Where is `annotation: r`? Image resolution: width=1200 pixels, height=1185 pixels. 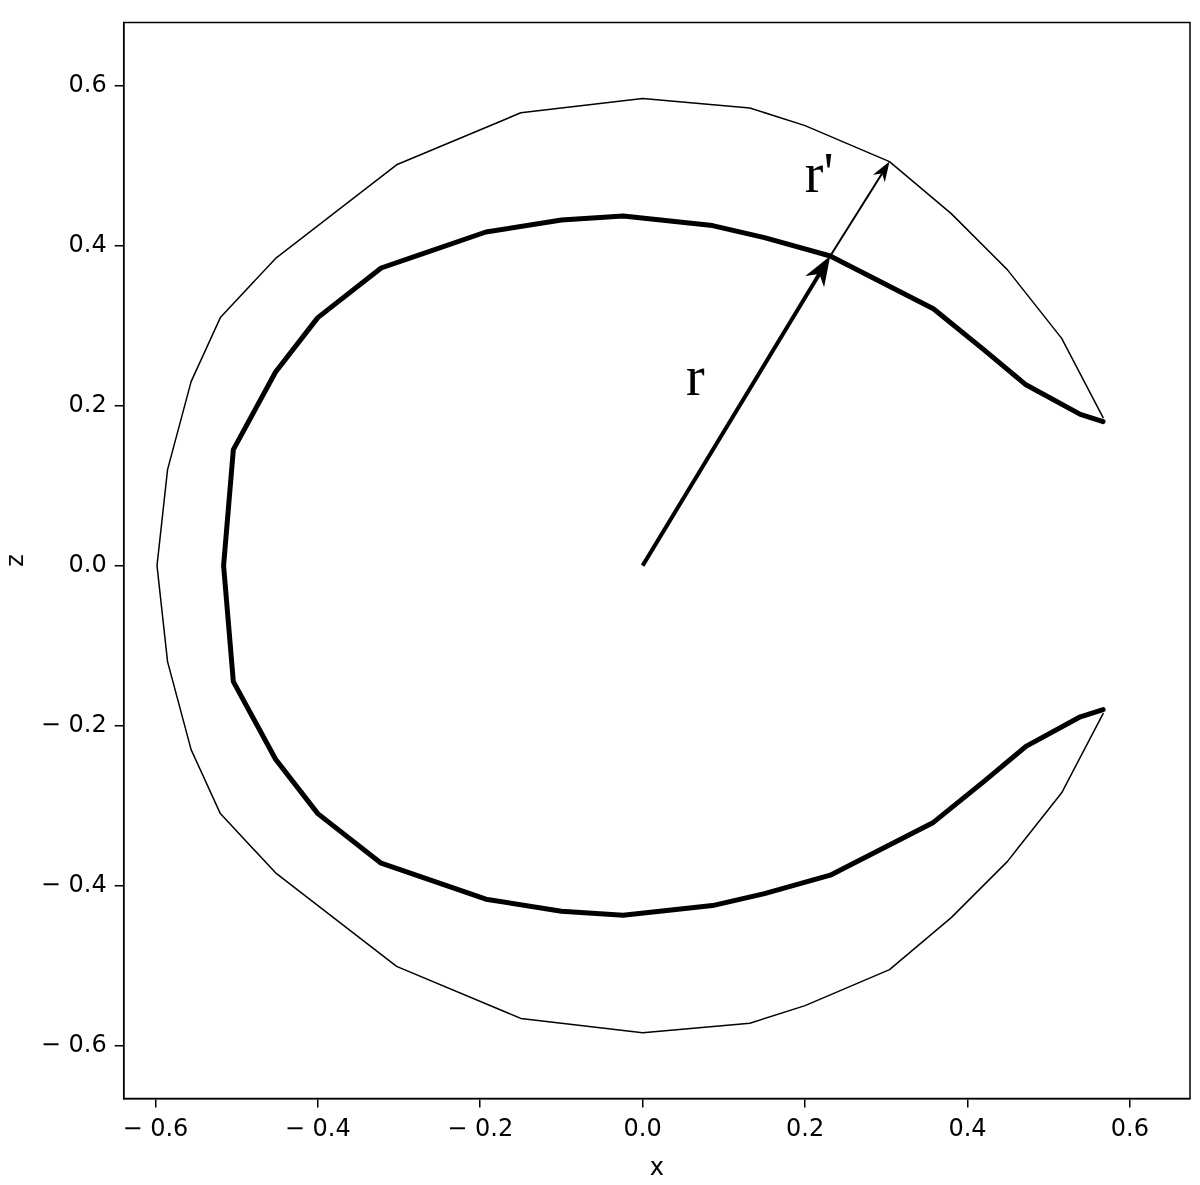
annotation: r is located at coordinates (695, 375).